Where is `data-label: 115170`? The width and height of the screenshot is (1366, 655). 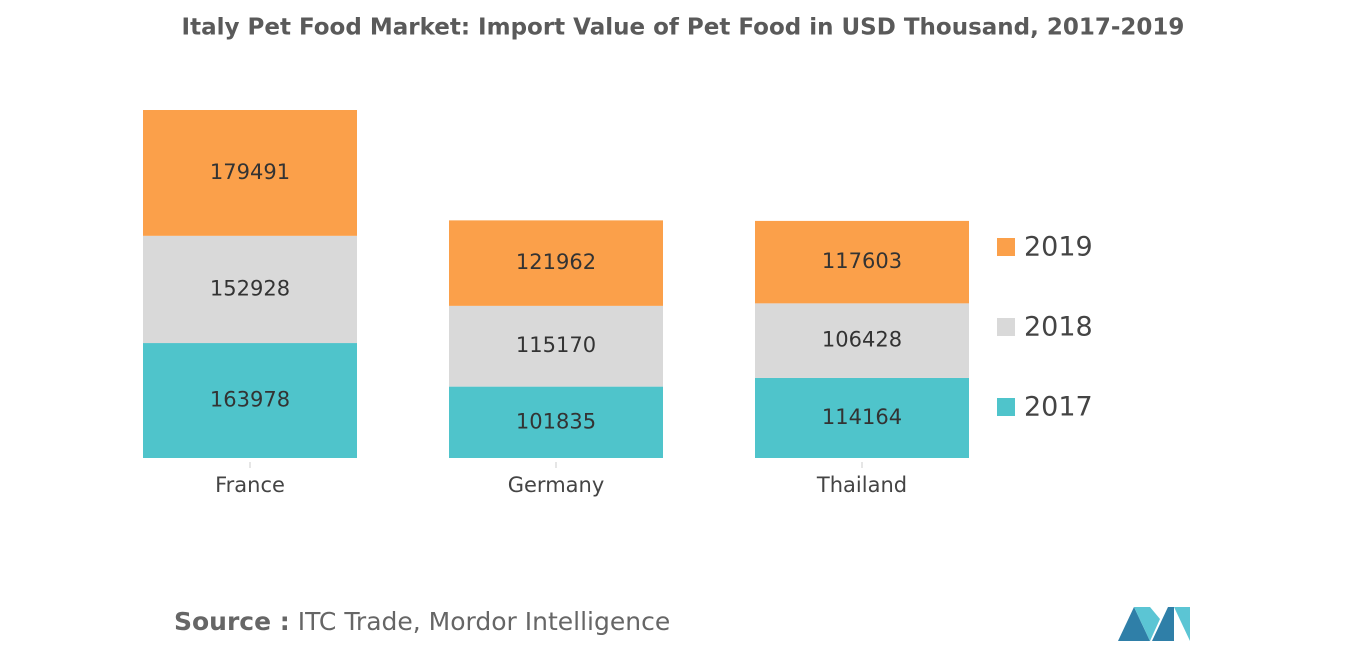 data-label: 115170 is located at coordinates (556, 345).